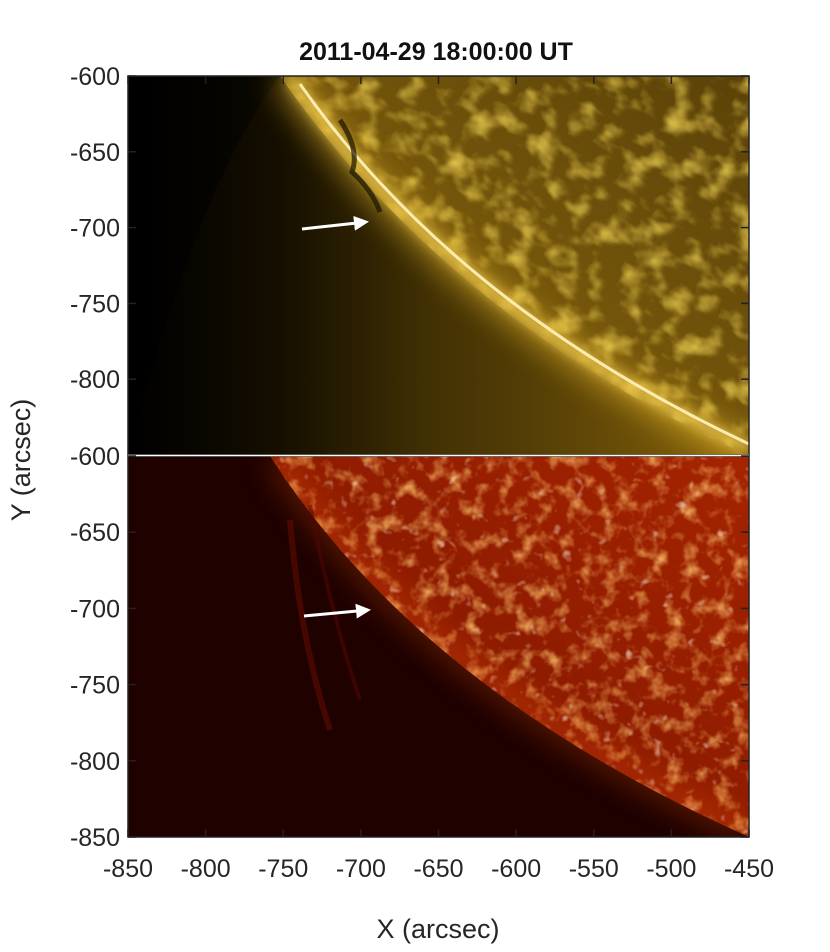 The height and width of the screenshot is (952, 830). Describe the element at coordinates (436, 52) in the screenshot. I see `figure-title: 2011-04-29 18:00:00 UT` at that location.